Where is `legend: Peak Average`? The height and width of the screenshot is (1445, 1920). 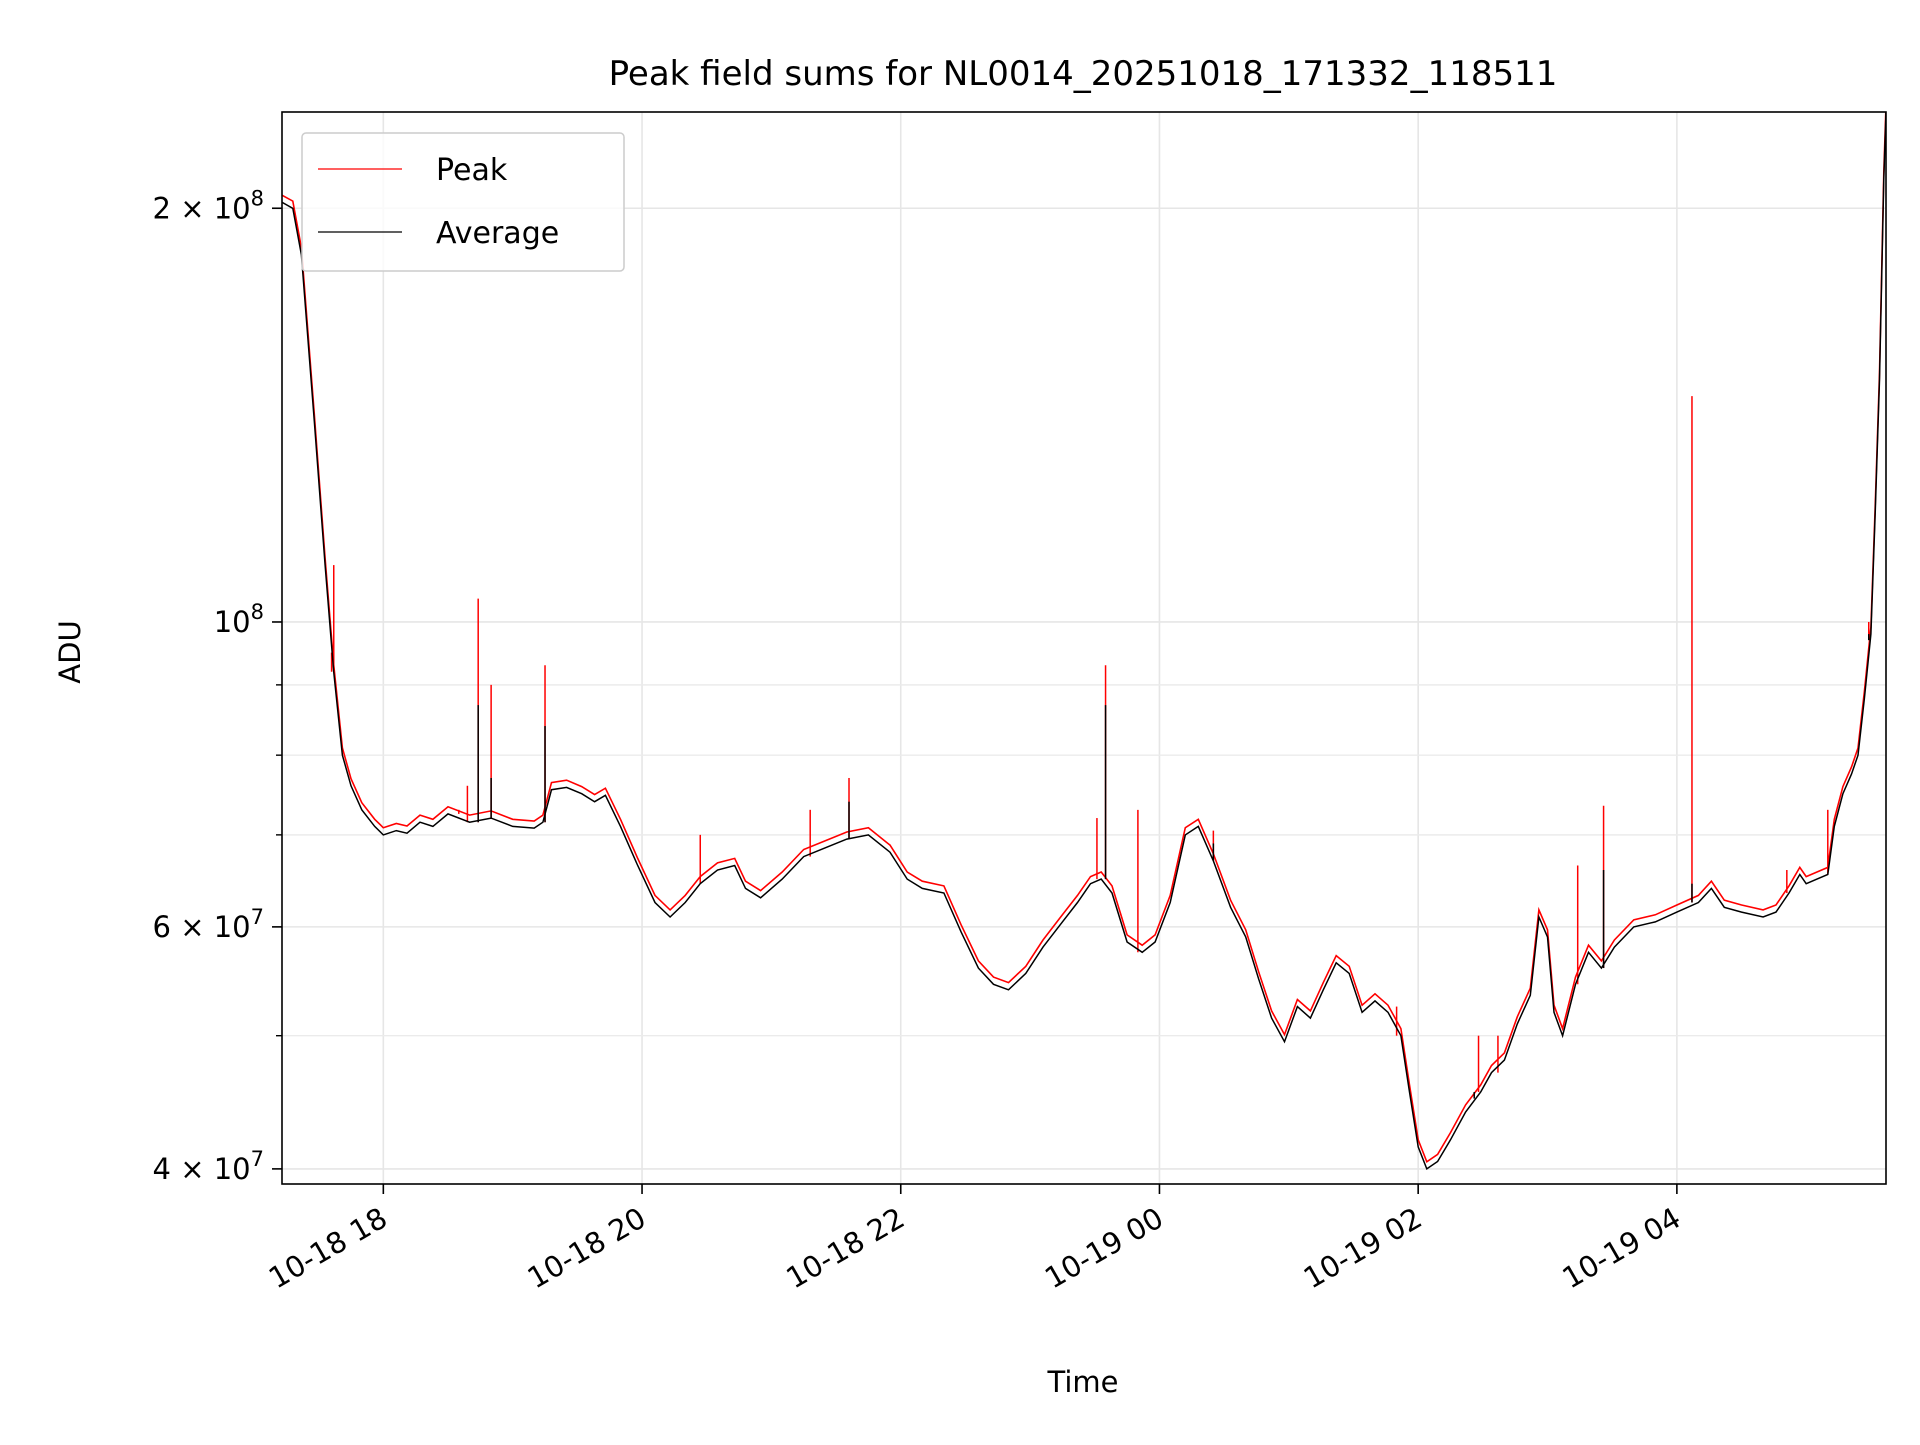 legend: Peak Average is located at coordinates (463, 202).